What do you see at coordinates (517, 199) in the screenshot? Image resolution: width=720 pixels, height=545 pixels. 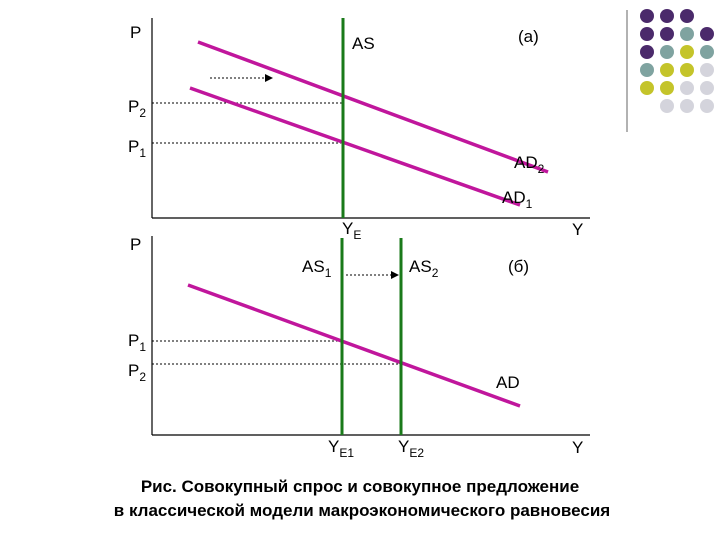 I see `curve-label: AD1` at bounding box center [517, 199].